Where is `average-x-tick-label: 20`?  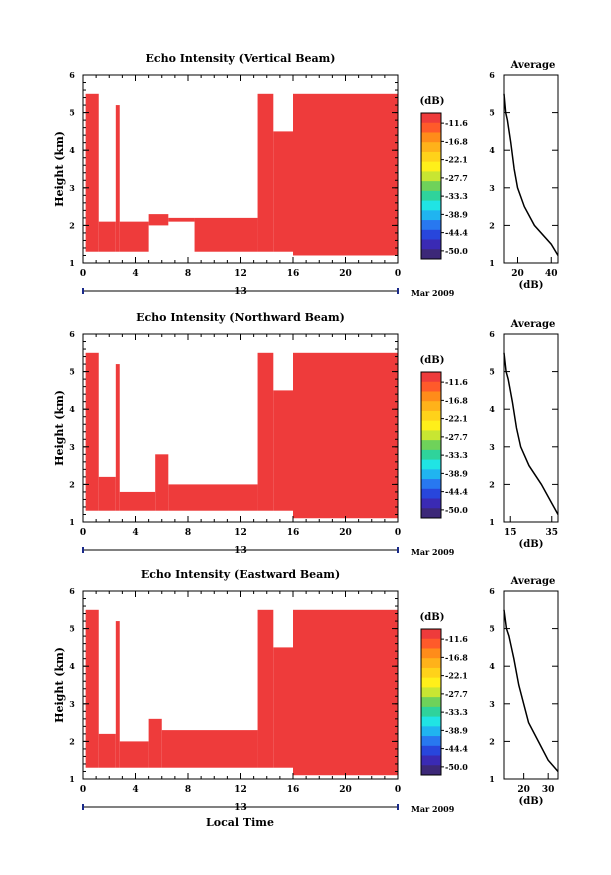
average-x-tick-label: 20 is located at coordinates (517, 274).